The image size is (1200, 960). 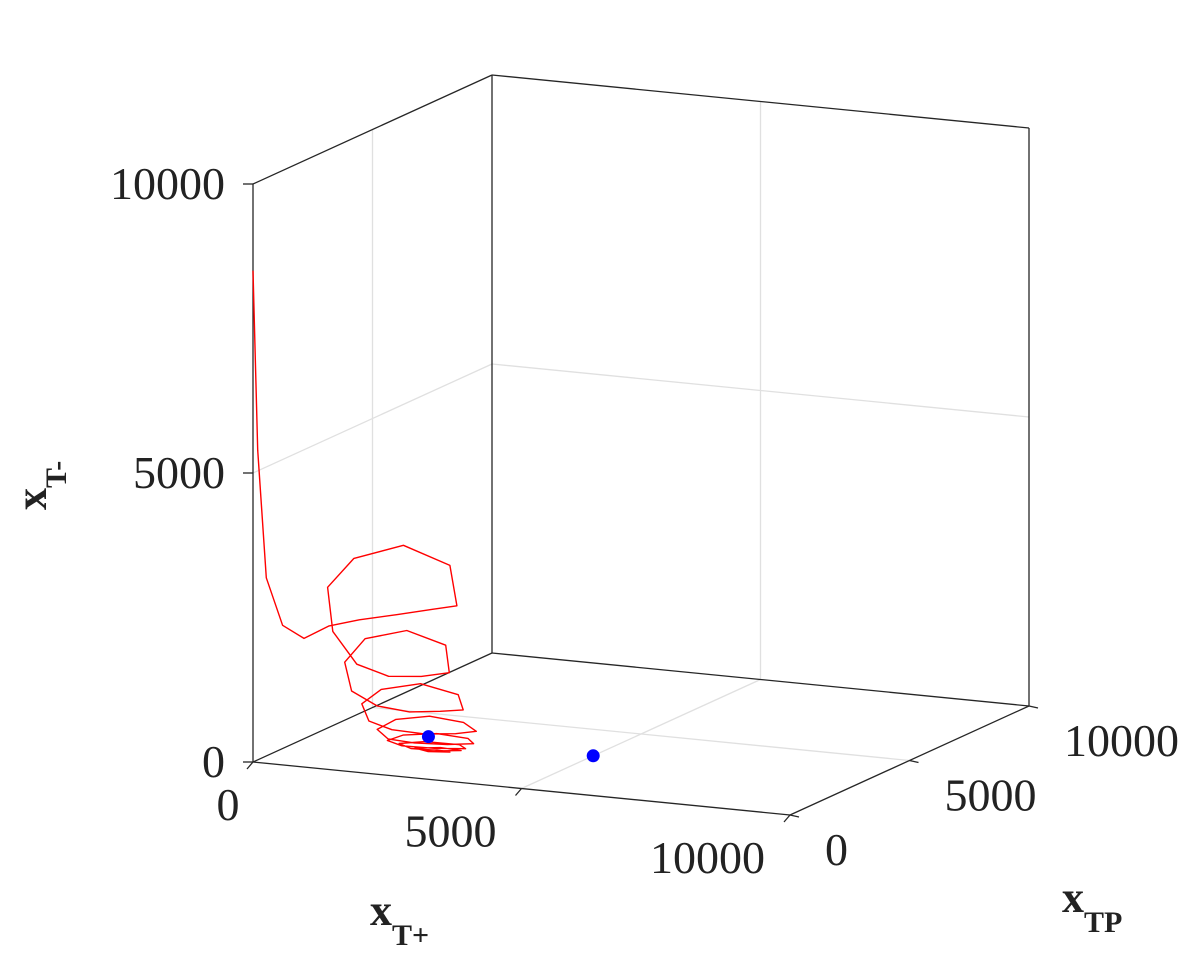 What do you see at coordinates (1121, 740) in the screenshot?
I see `y-tick-label: 10000` at bounding box center [1121, 740].